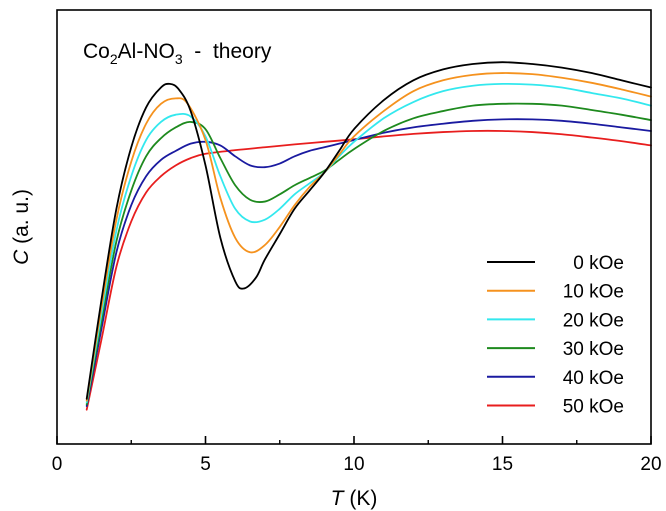 This screenshot has width=666, height=511. Describe the element at coordinates (593, 320) in the screenshot. I see `legend-label-2: 20 kOe` at that location.